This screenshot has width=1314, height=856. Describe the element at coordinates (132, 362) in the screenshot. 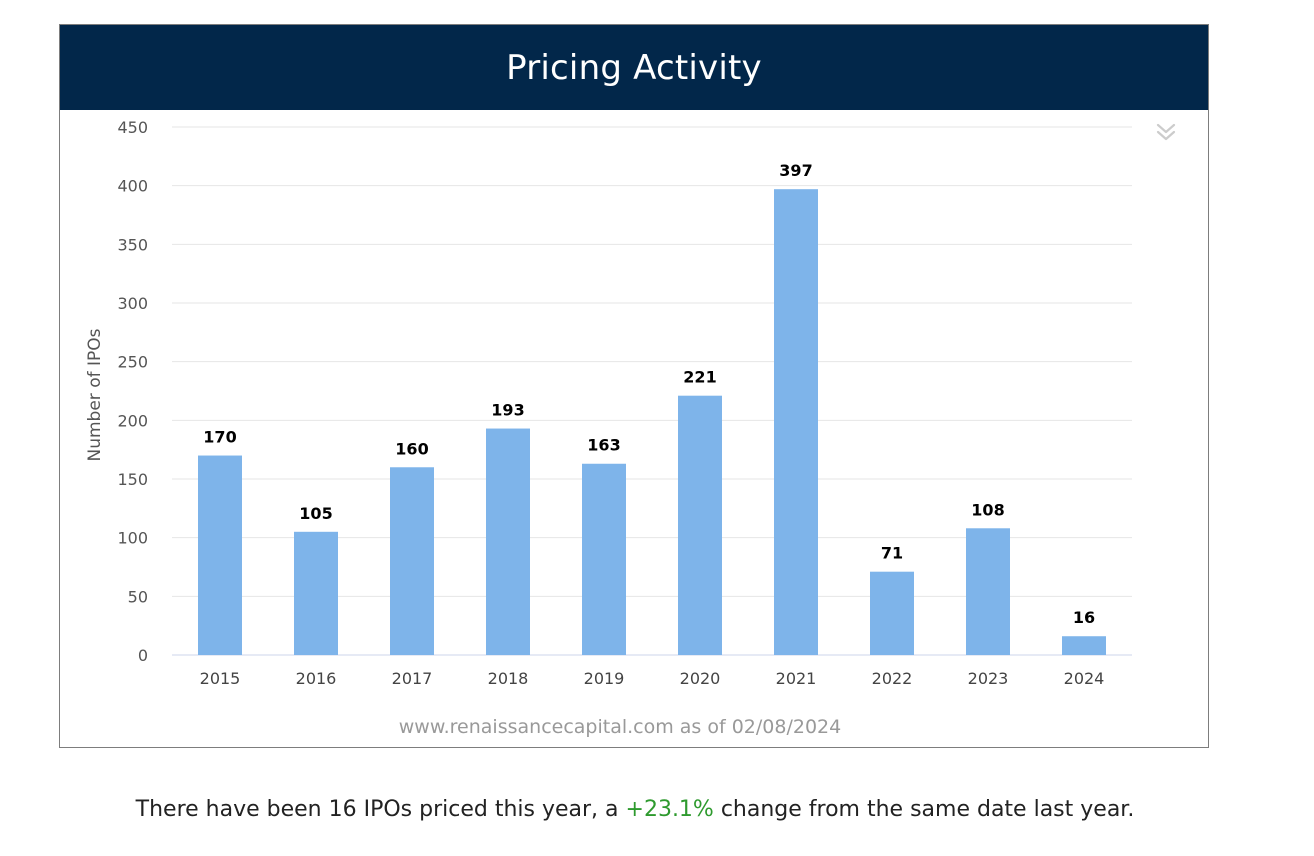

I see `y-tick-label: 250` at that location.